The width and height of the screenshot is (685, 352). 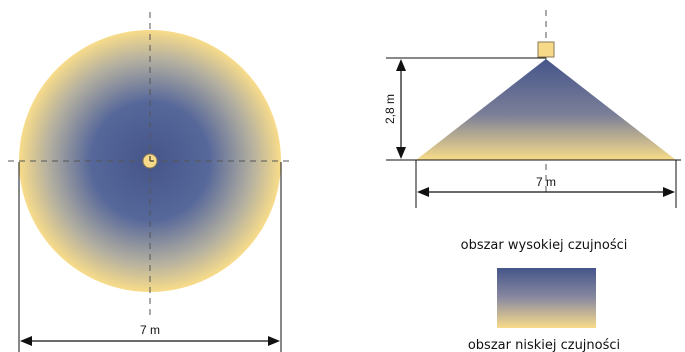 What do you see at coordinates (390, 109) in the screenshot?
I see `height-label: 2,8 m` at bounding box center [390, 109].